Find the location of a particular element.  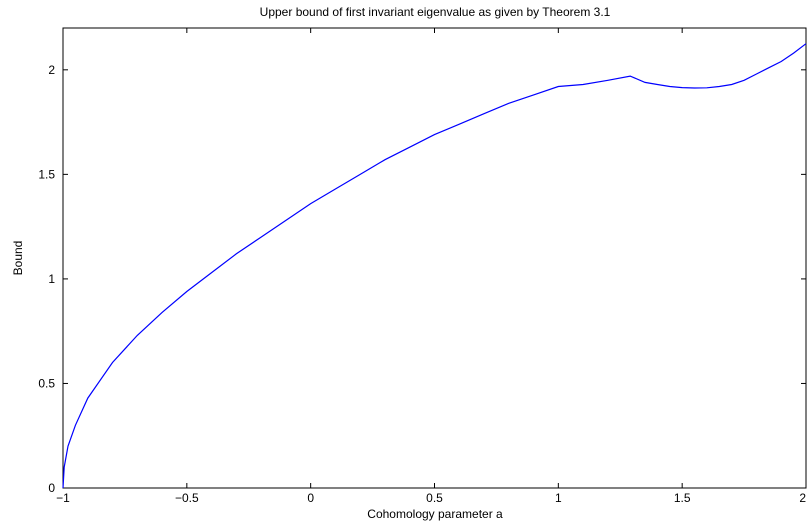

x-axis-label: Cohomology parameter a is located at coordinates (435, 514).